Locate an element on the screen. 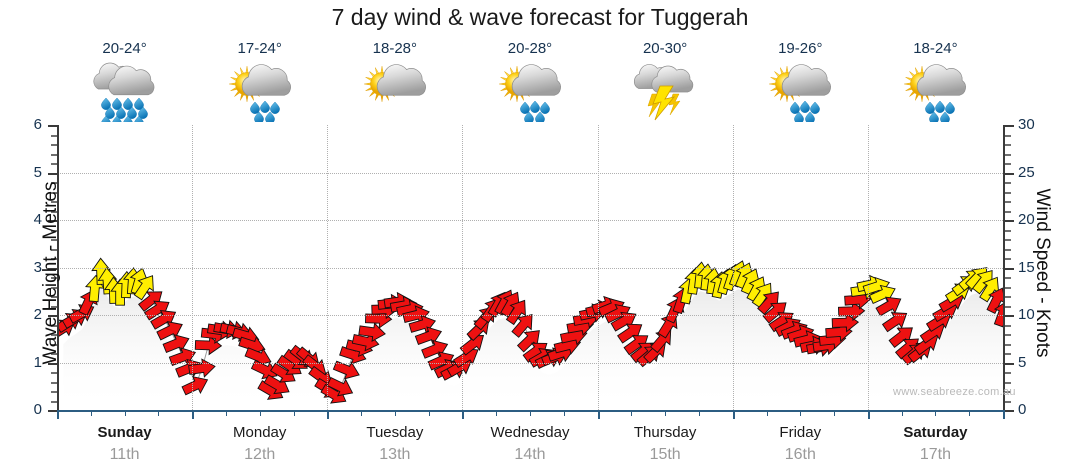 This screenshot has width=1080, height=475. day-label-thursday: Thursday 15th is located at coordinates (665, 447).